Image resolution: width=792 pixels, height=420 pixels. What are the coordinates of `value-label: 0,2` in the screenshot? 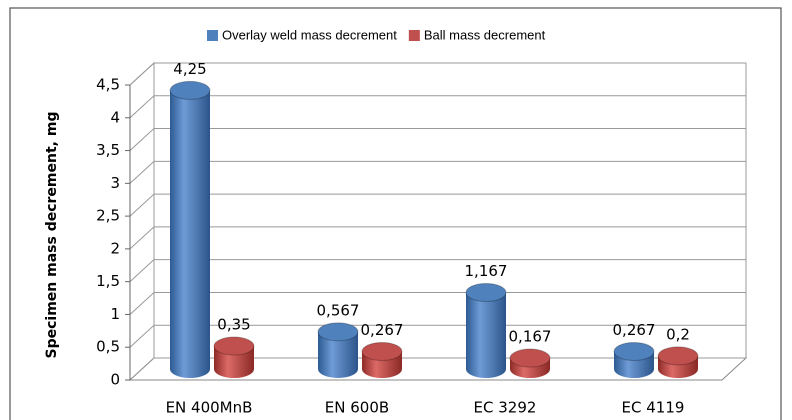 It's located at (678, 334).